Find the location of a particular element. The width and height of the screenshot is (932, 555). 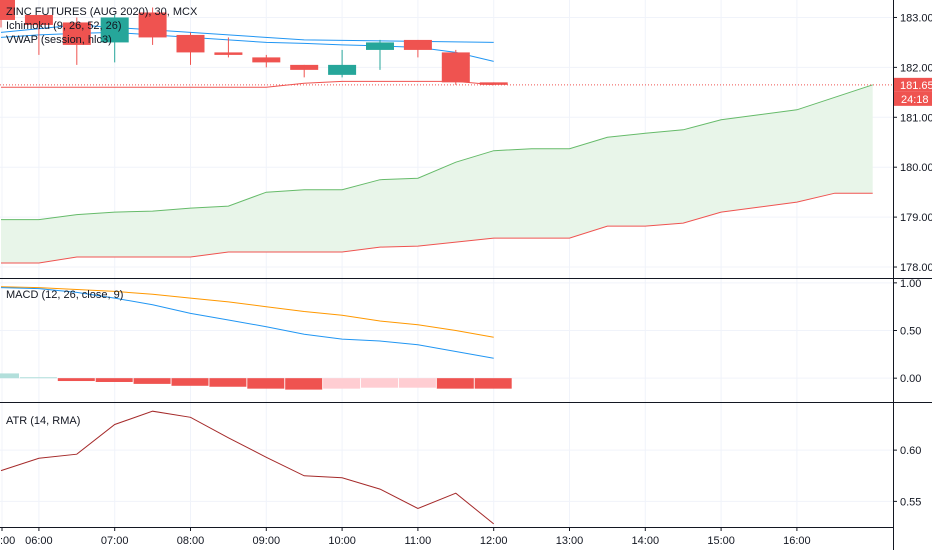

y-tick-label: 179.00 is located at coordinates (916, 218).